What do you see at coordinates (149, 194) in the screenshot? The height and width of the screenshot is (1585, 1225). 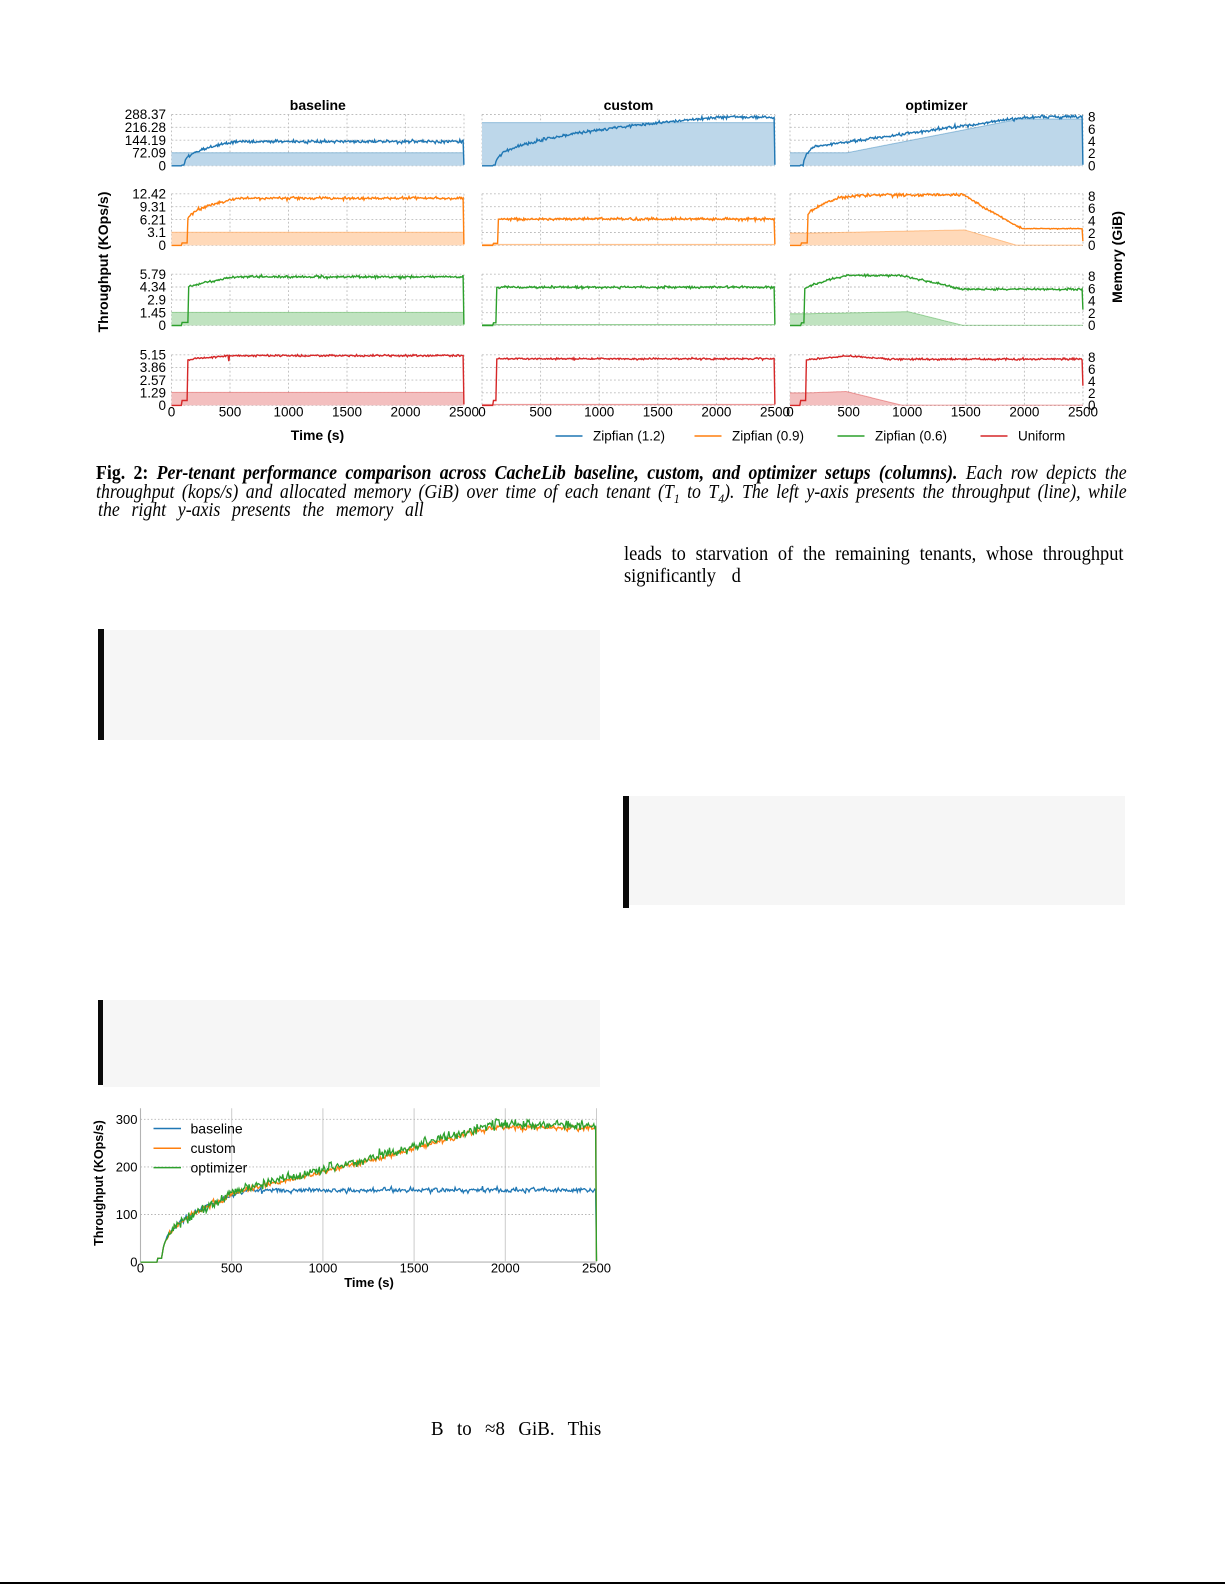 I see `svg-text: 12.42` at bounding box center [149, 194].